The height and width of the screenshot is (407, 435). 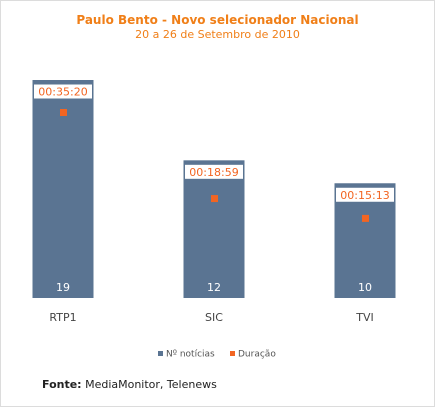 What do you see at coordinates (62, 317) in the screenshot?
I see `category-label: RTP1` at bounding box center [62, 317].